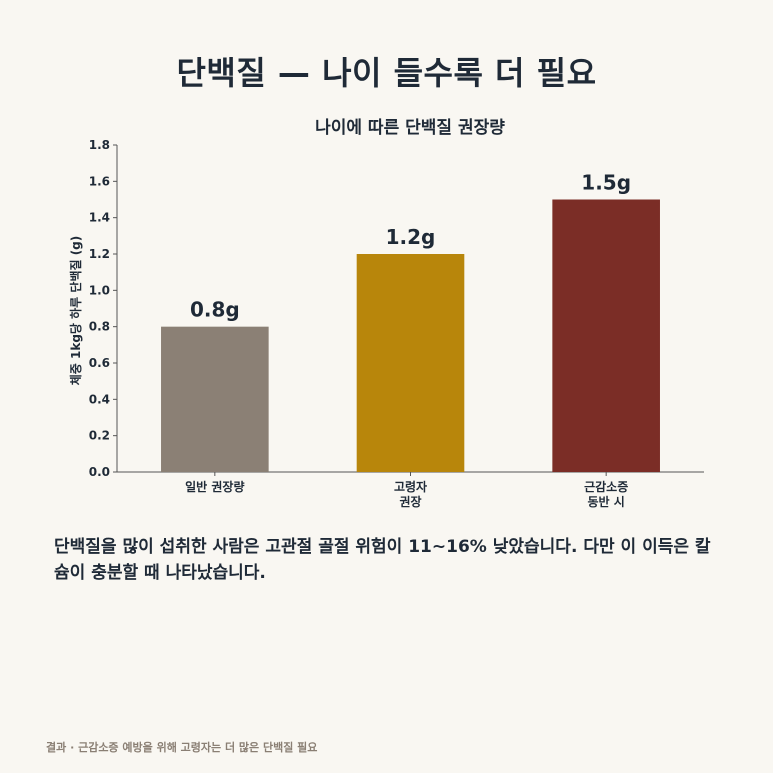 This screenshot has width=773, height=773. What do you see at coordinates (99, 218) in the screenshot?
I see `y-tick-label: 1.4` at bounding box center [99, 218].